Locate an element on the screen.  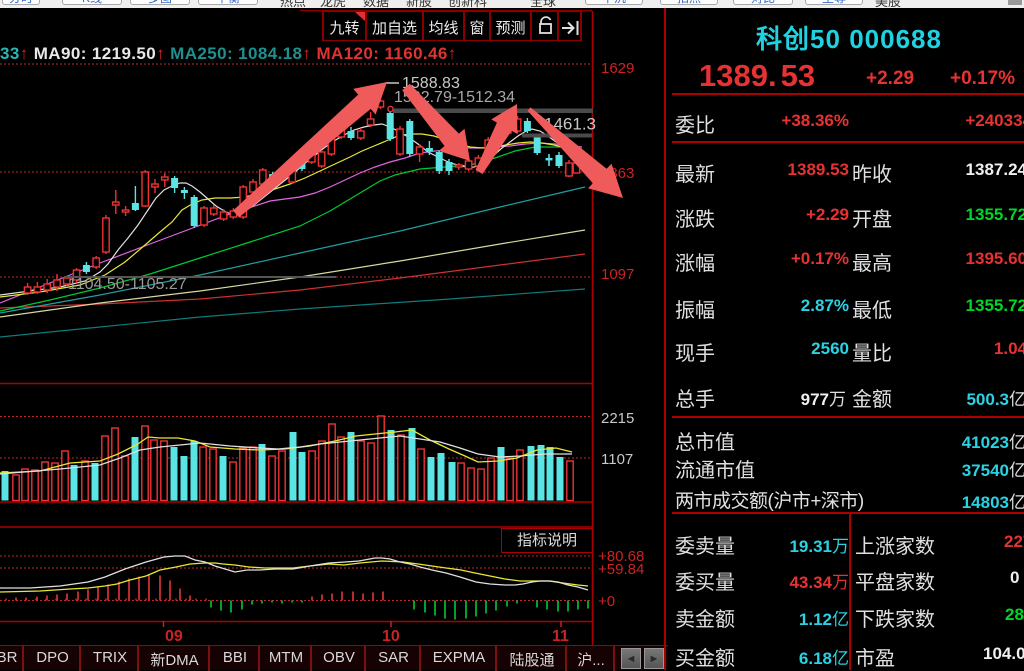
svg-text: 11 is located at coordinates (560, 636).